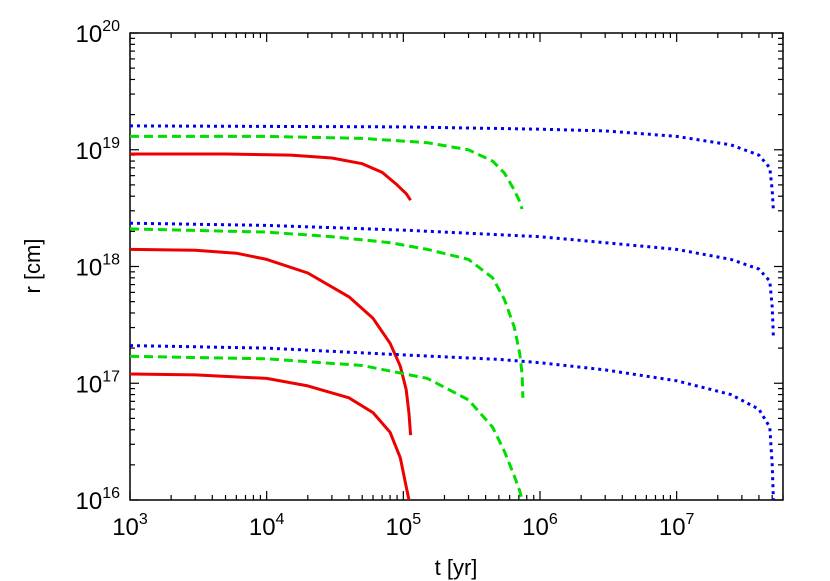  I want to click on x-axis-label: t [yr], so click(456, 567).